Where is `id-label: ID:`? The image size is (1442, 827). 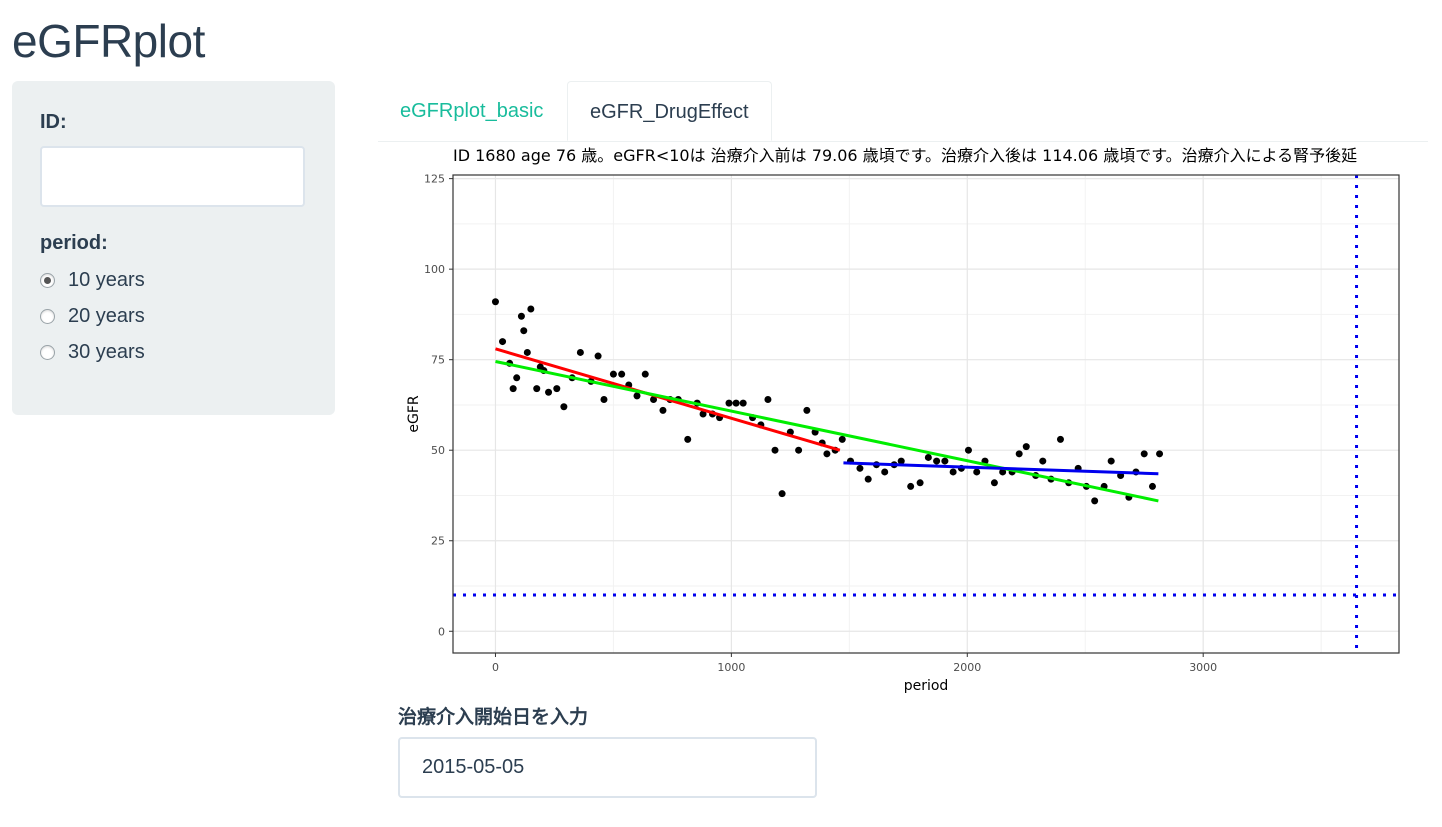
id-label: ID: is located at coordinates (53, 122).